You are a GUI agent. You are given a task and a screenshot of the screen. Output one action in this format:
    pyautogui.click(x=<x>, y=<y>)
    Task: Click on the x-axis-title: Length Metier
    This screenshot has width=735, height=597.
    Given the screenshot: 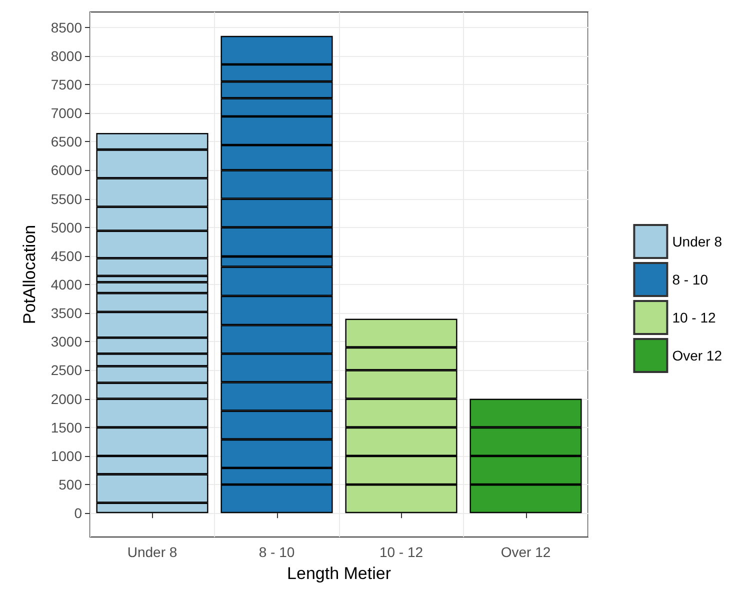 What is the action you would take?
    pyautogui.click(x=339, y=573)
    